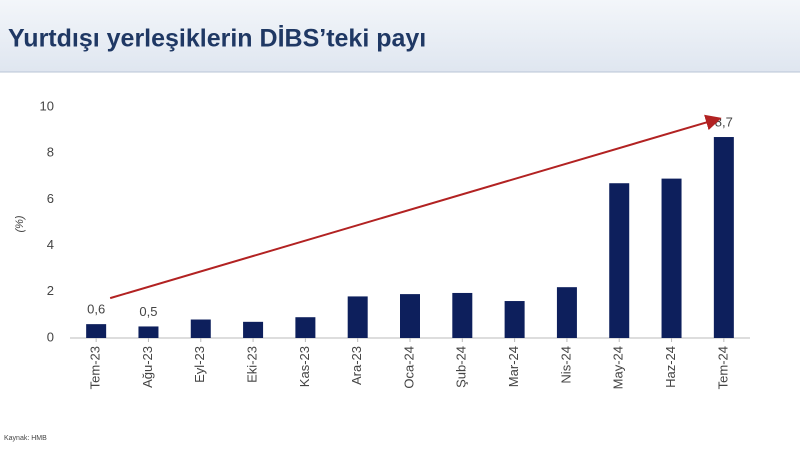 Image resolution: width=800 pixels, height=450 pixels. I want to click on x-tick-label: Eki-23, so click(252, 364).